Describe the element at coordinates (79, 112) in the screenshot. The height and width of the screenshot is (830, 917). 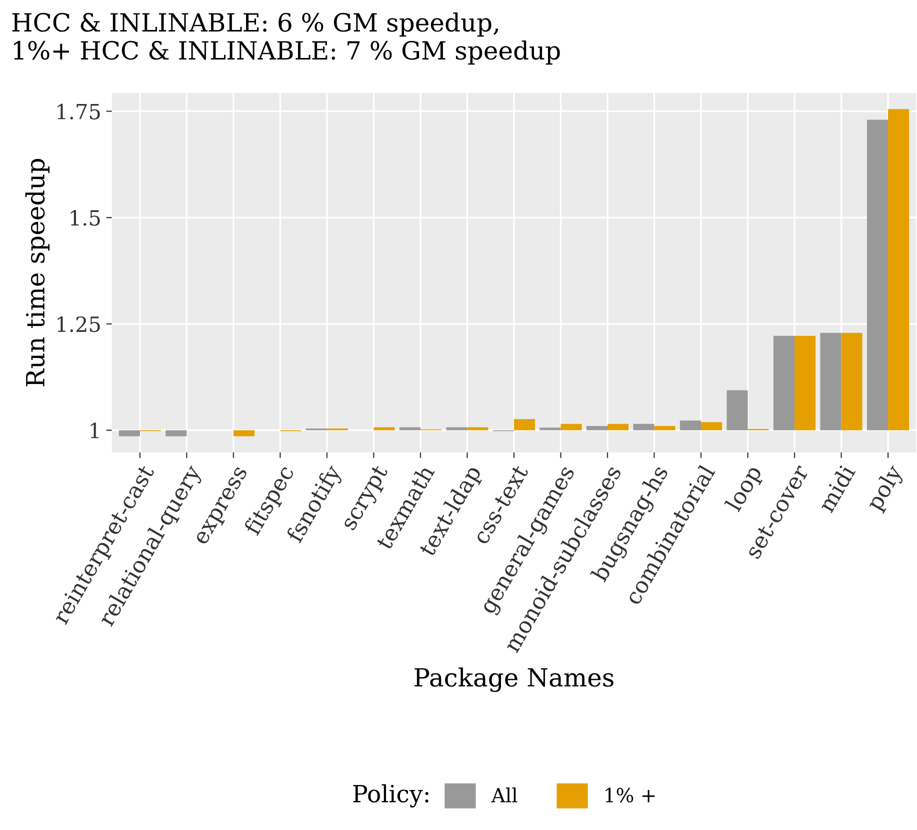
I see `y-tick-label: 1.75` at that location.